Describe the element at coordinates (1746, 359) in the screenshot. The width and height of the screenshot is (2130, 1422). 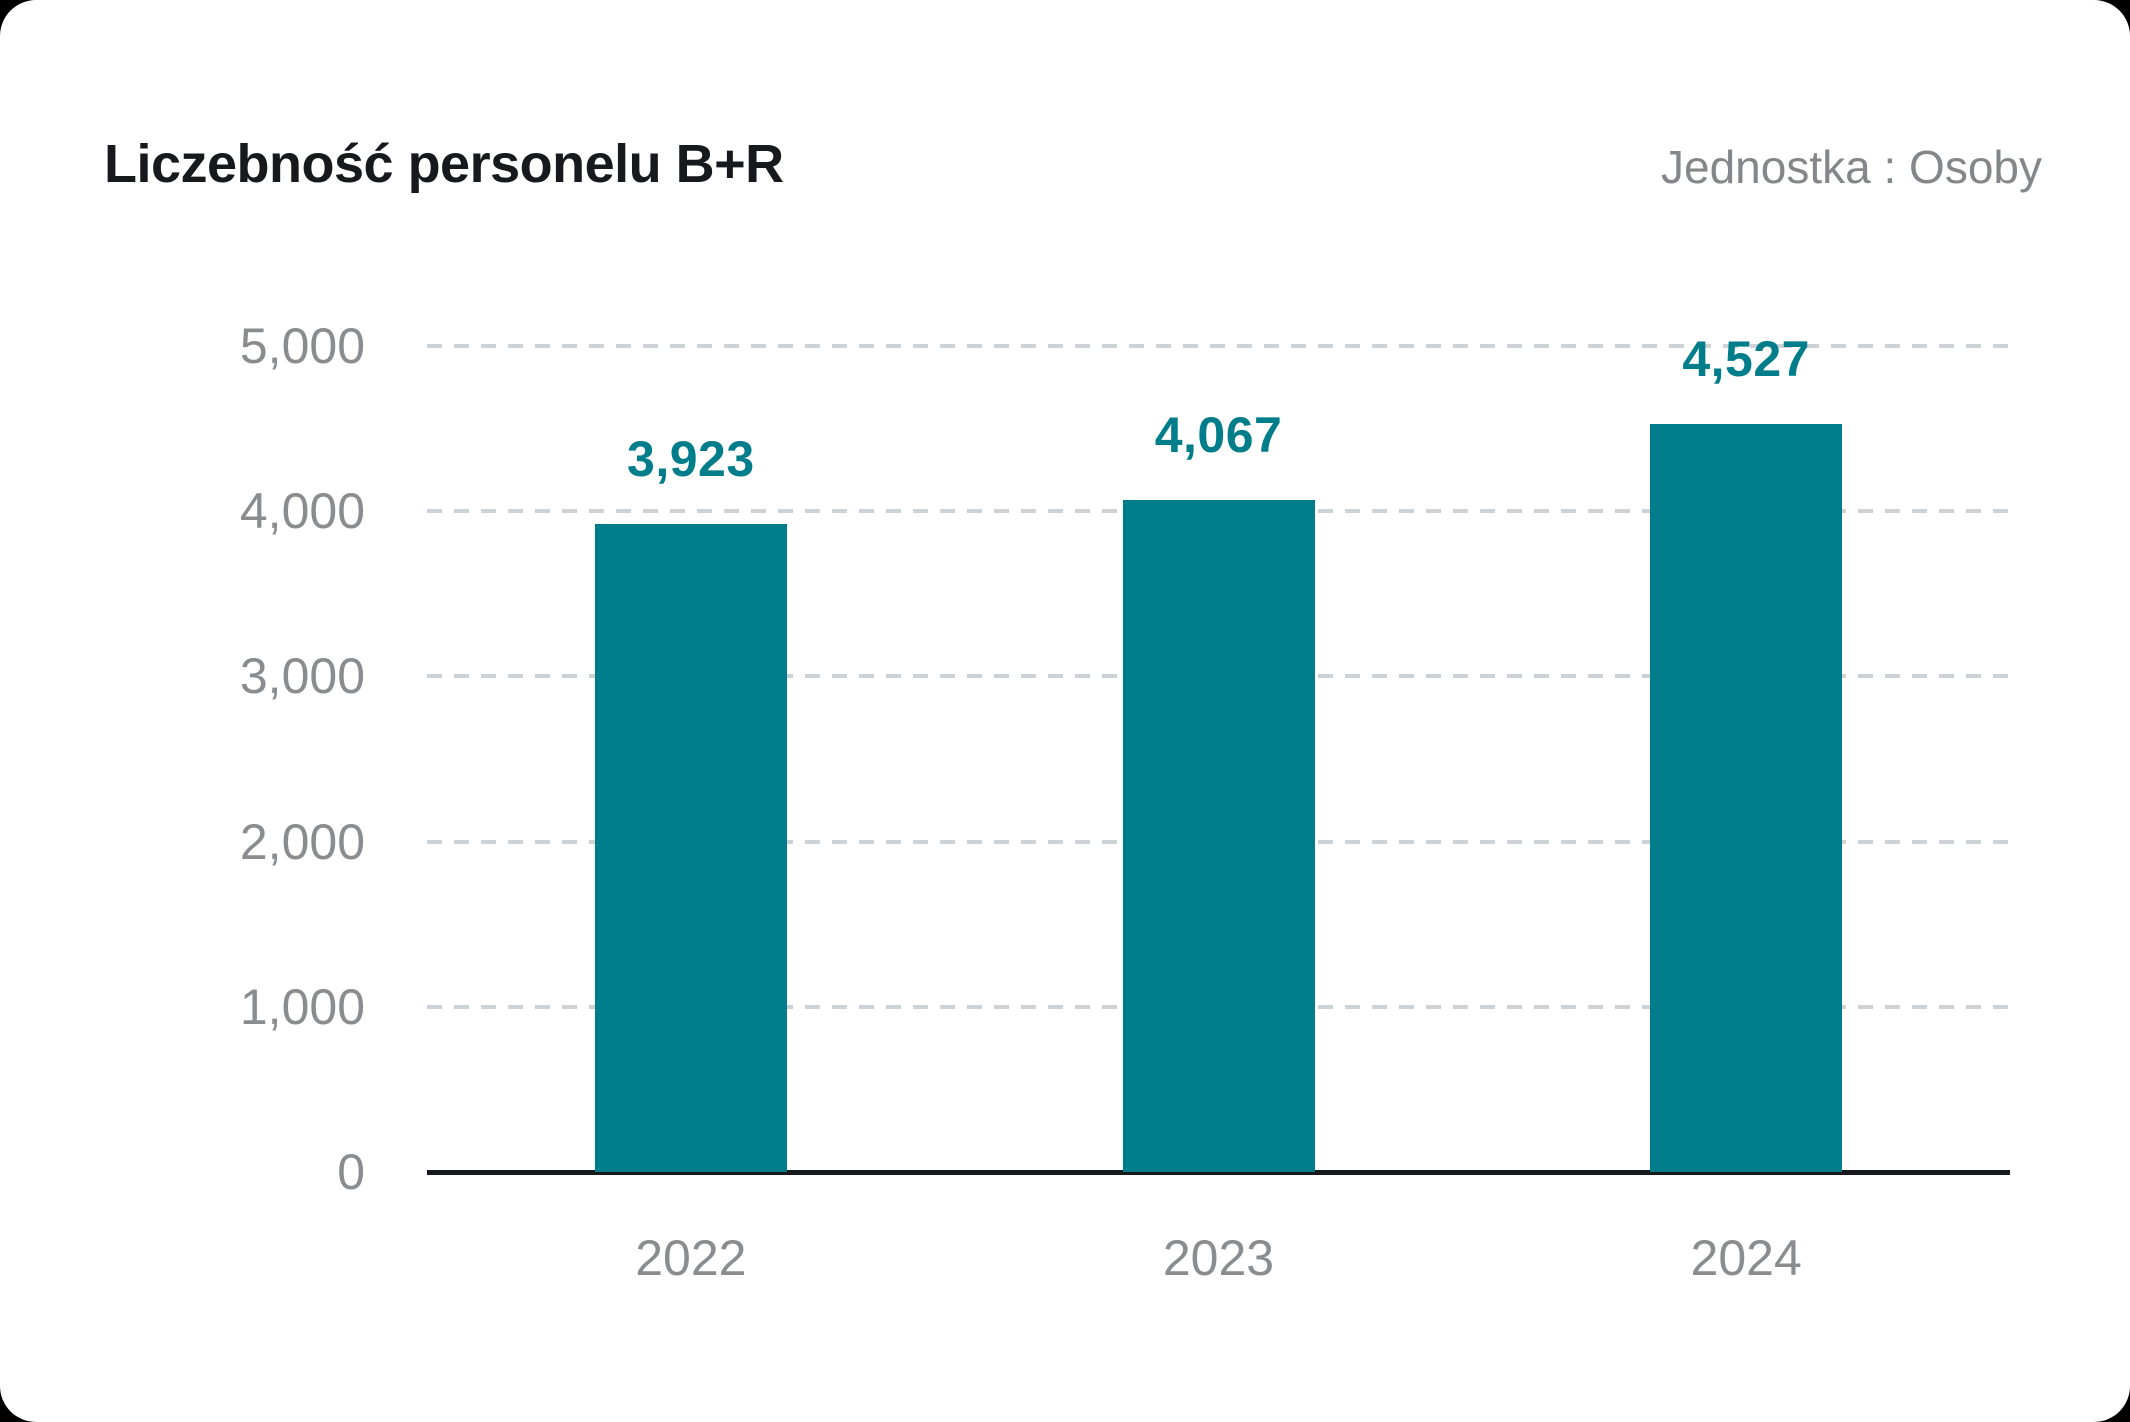
I see `value-label-2024: 4,527` at that location.